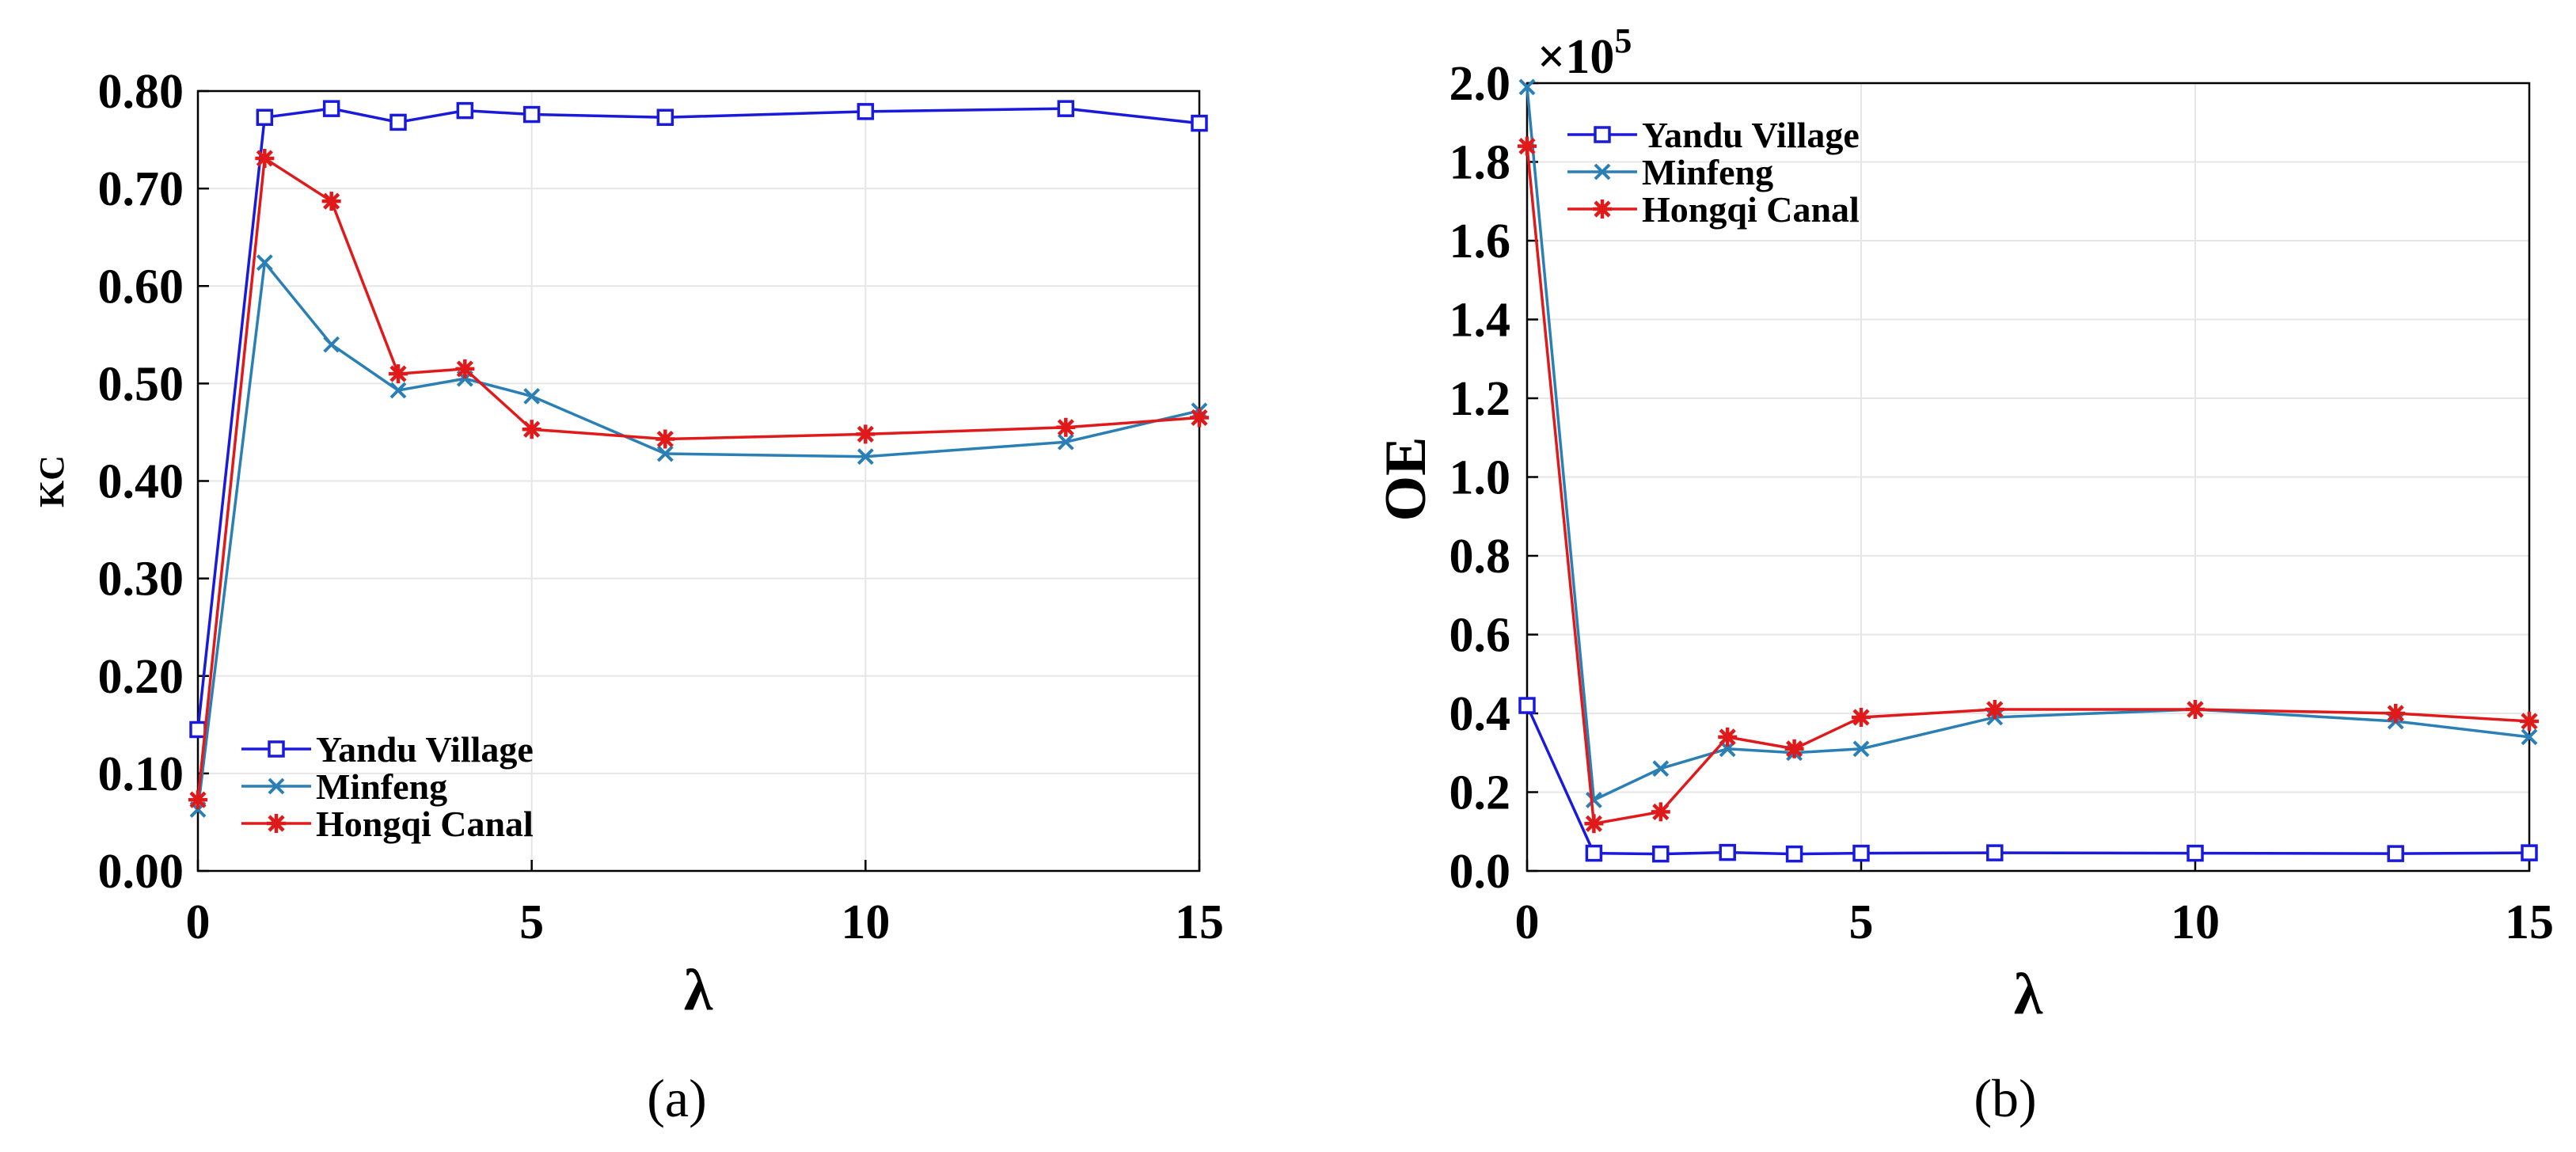 Image resolution: width=2576 pixels, height=1152 pixels. Describe the element at coordinates (1480, 478) in the screenshot. I see `y-tick-label: 1.0` at that location.